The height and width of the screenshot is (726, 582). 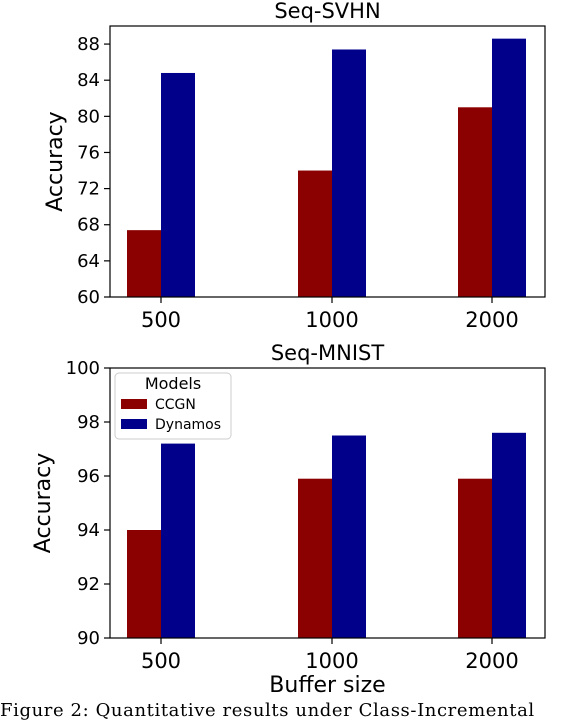 I want to click on chart-1-bar-ccgn-2000, so click(x=475, y=202).